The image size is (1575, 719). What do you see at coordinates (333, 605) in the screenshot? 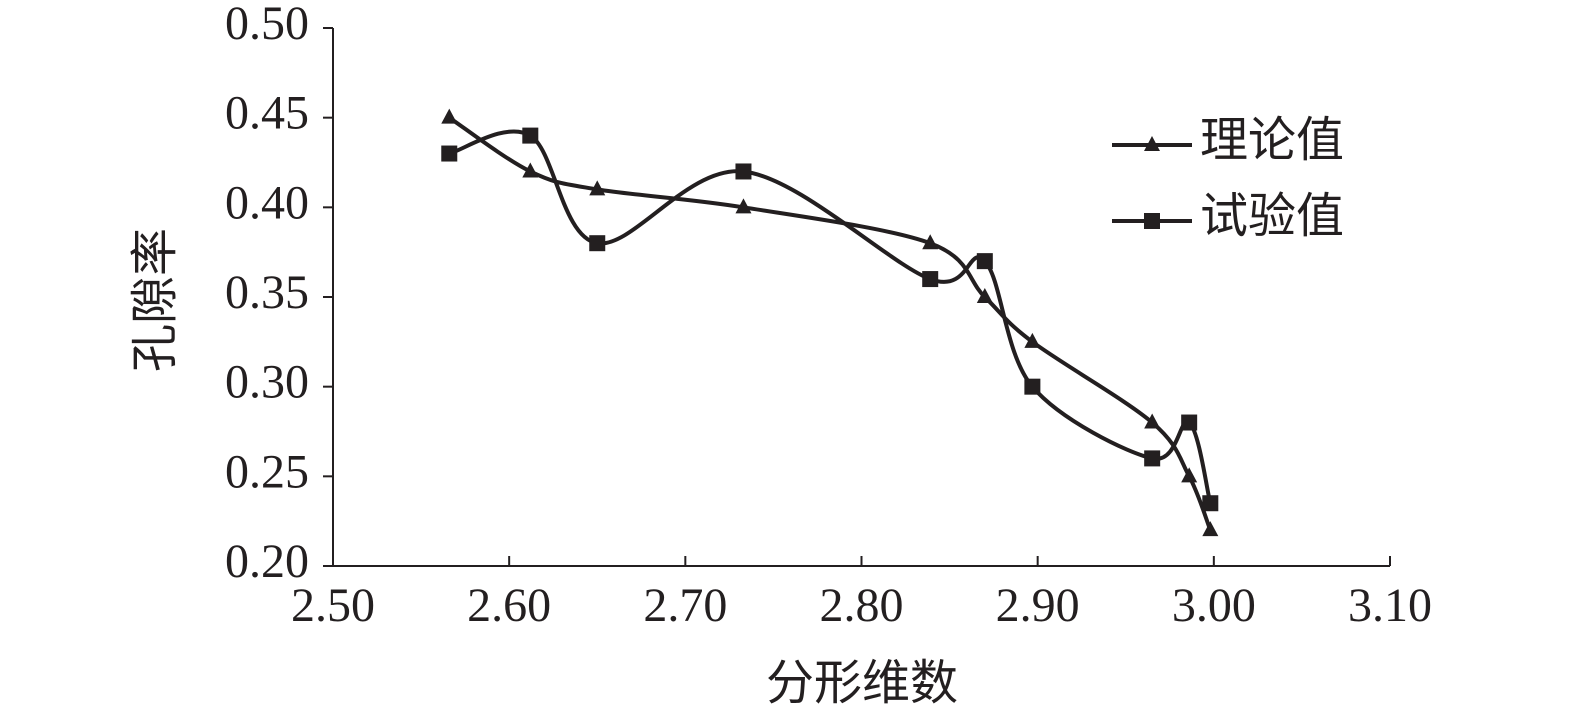
I see `x-tick-label: 2.50` at bounding box center [333, 605].